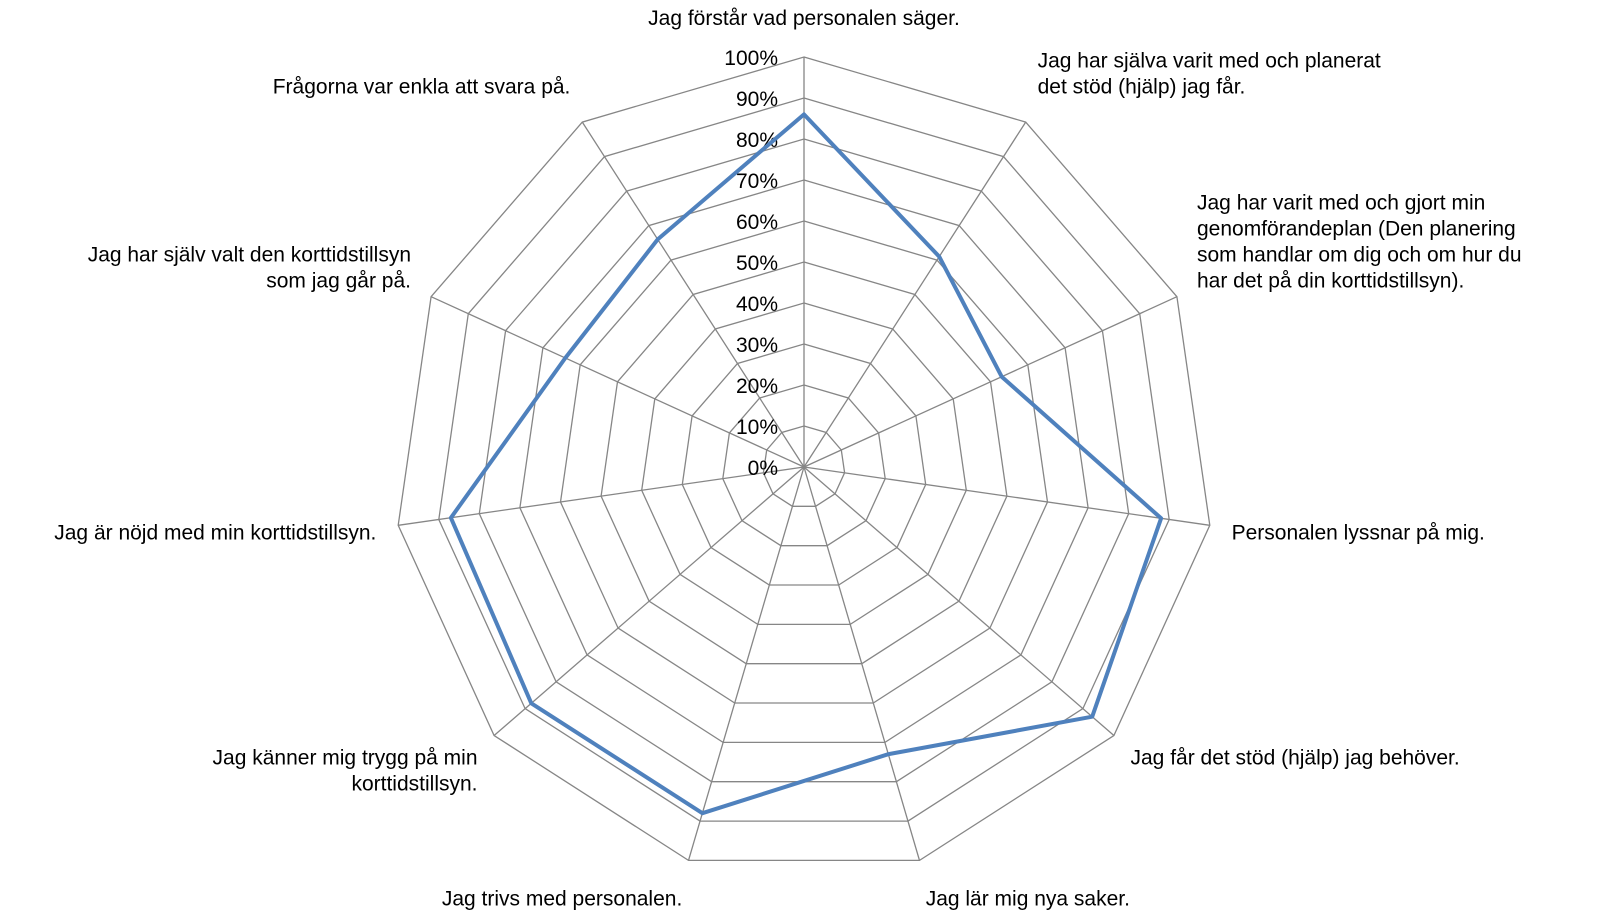 Image resolution: width=1604 pixels, height=910 pixels. What do you see at coordinates (751, 58) in the screenshot?
I see `tick-label: 100%` at bounding box center [751, 58].